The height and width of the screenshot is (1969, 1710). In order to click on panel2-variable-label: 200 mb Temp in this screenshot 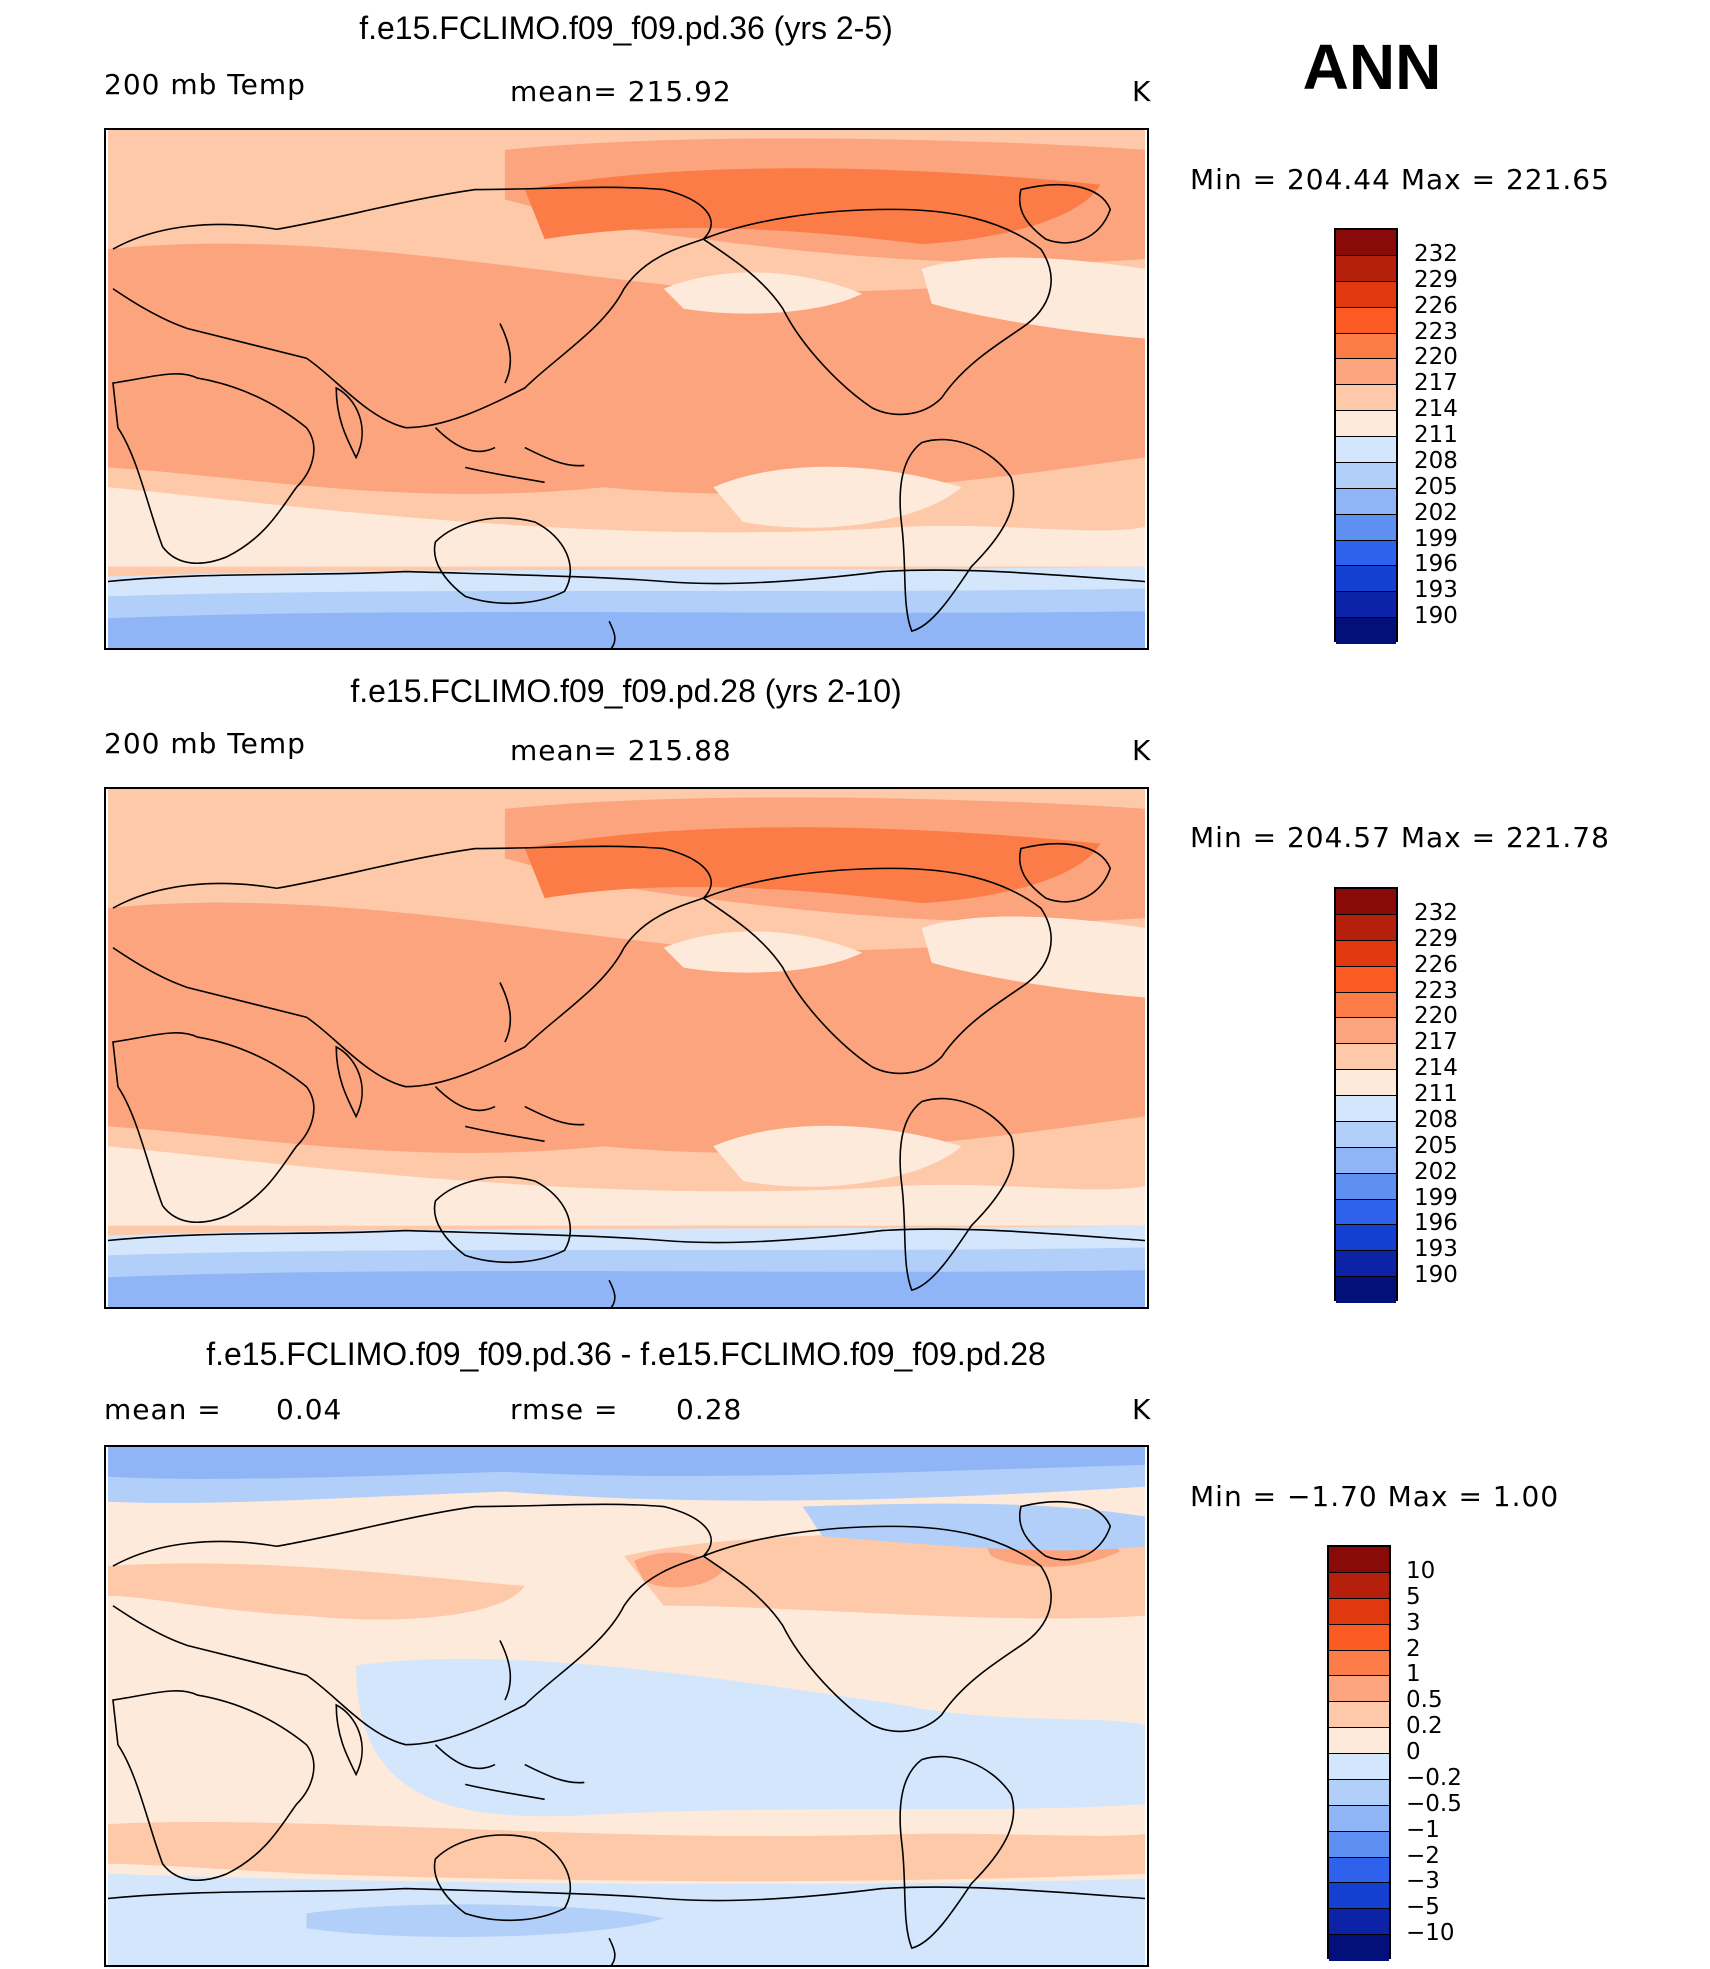, I will do `click(205, 743)`.